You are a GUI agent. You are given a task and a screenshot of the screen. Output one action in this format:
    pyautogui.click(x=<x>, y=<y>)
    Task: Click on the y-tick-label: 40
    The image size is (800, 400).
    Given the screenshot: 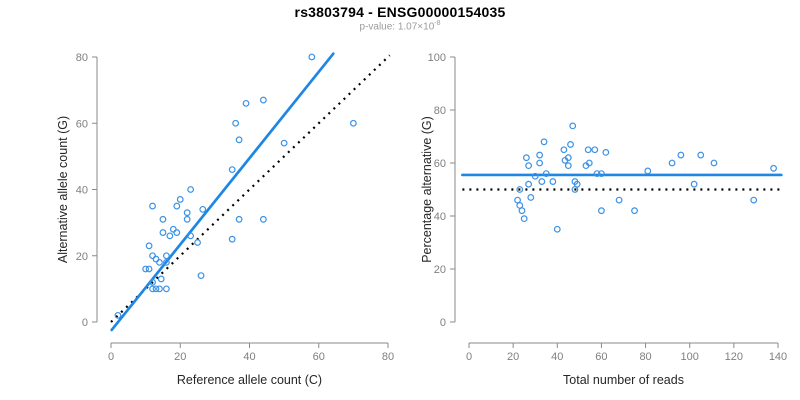 What is the action you would take?
    pyautogui.click(x=440, y=217)
    